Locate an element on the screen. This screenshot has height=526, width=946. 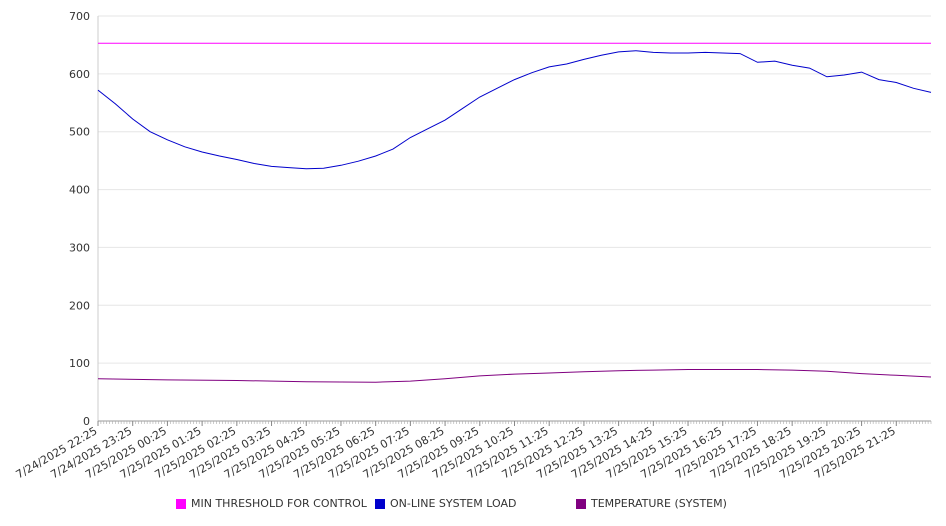
legend-label: ON-LINE SYSTEM LOAD is located at coordinates (453, 503).